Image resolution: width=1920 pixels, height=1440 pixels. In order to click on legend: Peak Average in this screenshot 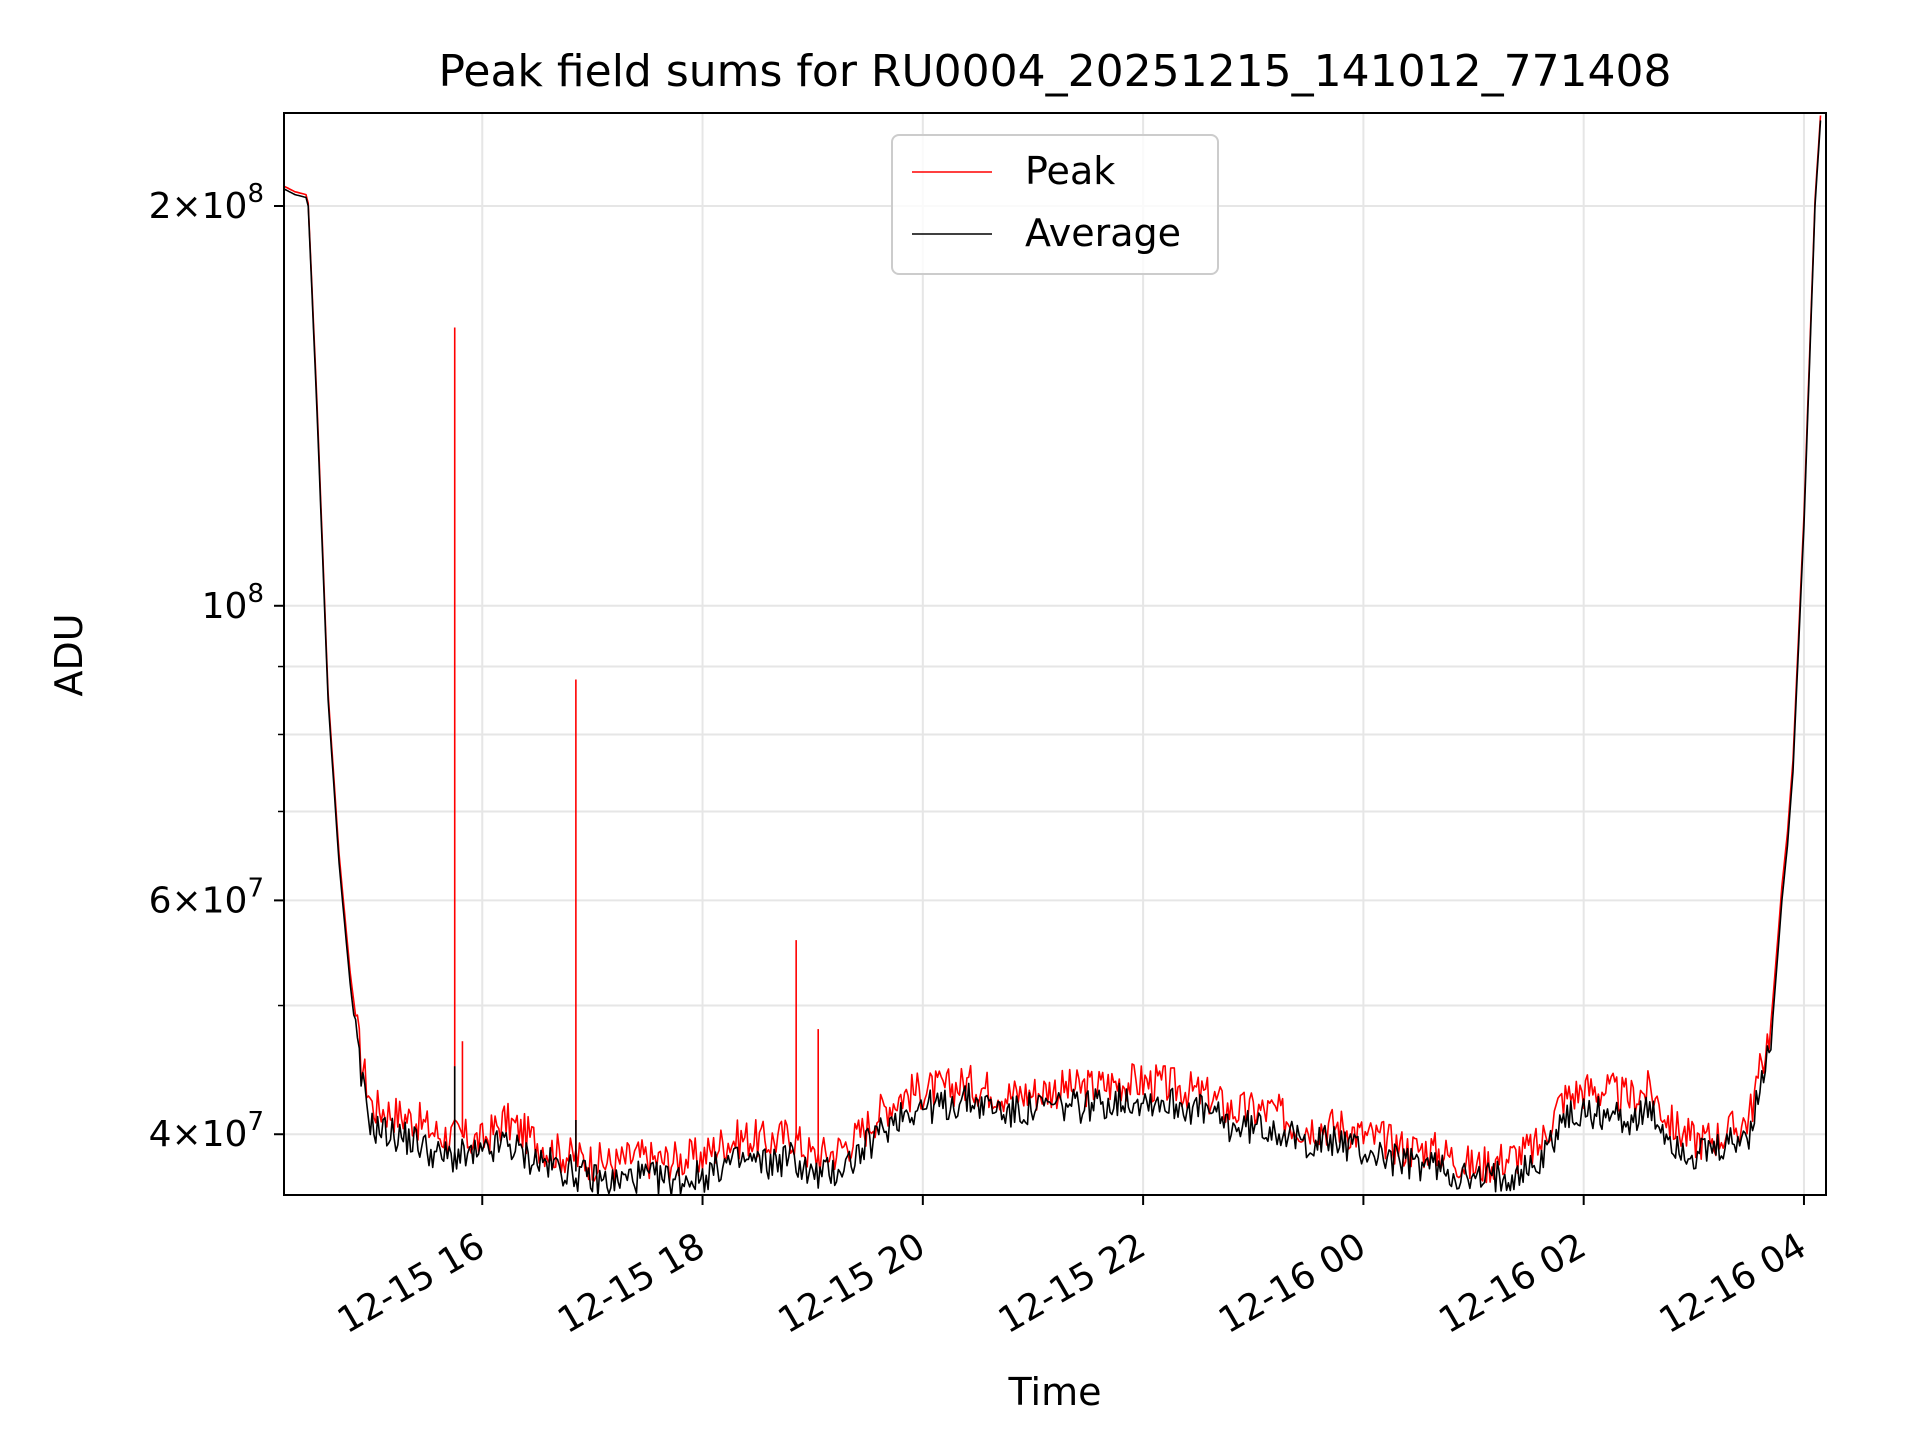, I will do `click(1055, 204)`.